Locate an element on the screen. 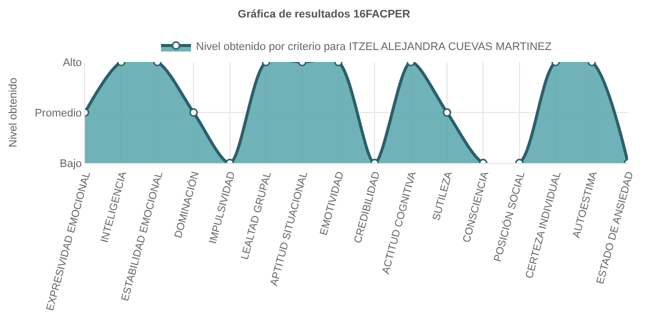 Image resolution: width=648 pixels, height=324 pixels. x-tick-label: LEALTAD GRUPAL is located at coordinates (256, 215).